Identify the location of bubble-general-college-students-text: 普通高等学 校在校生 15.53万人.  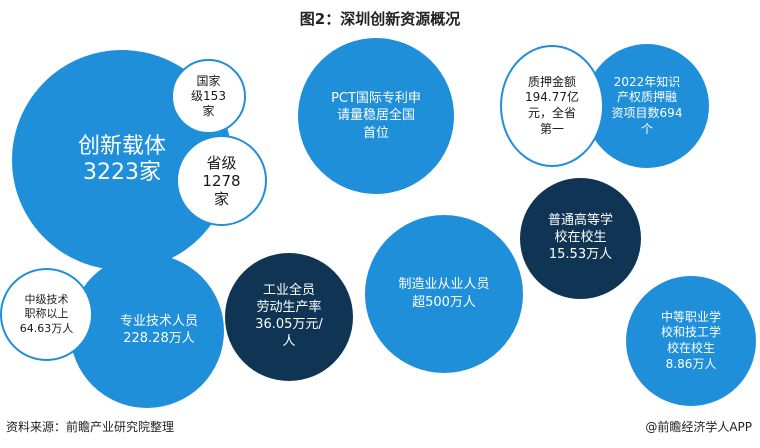
(580, 237).